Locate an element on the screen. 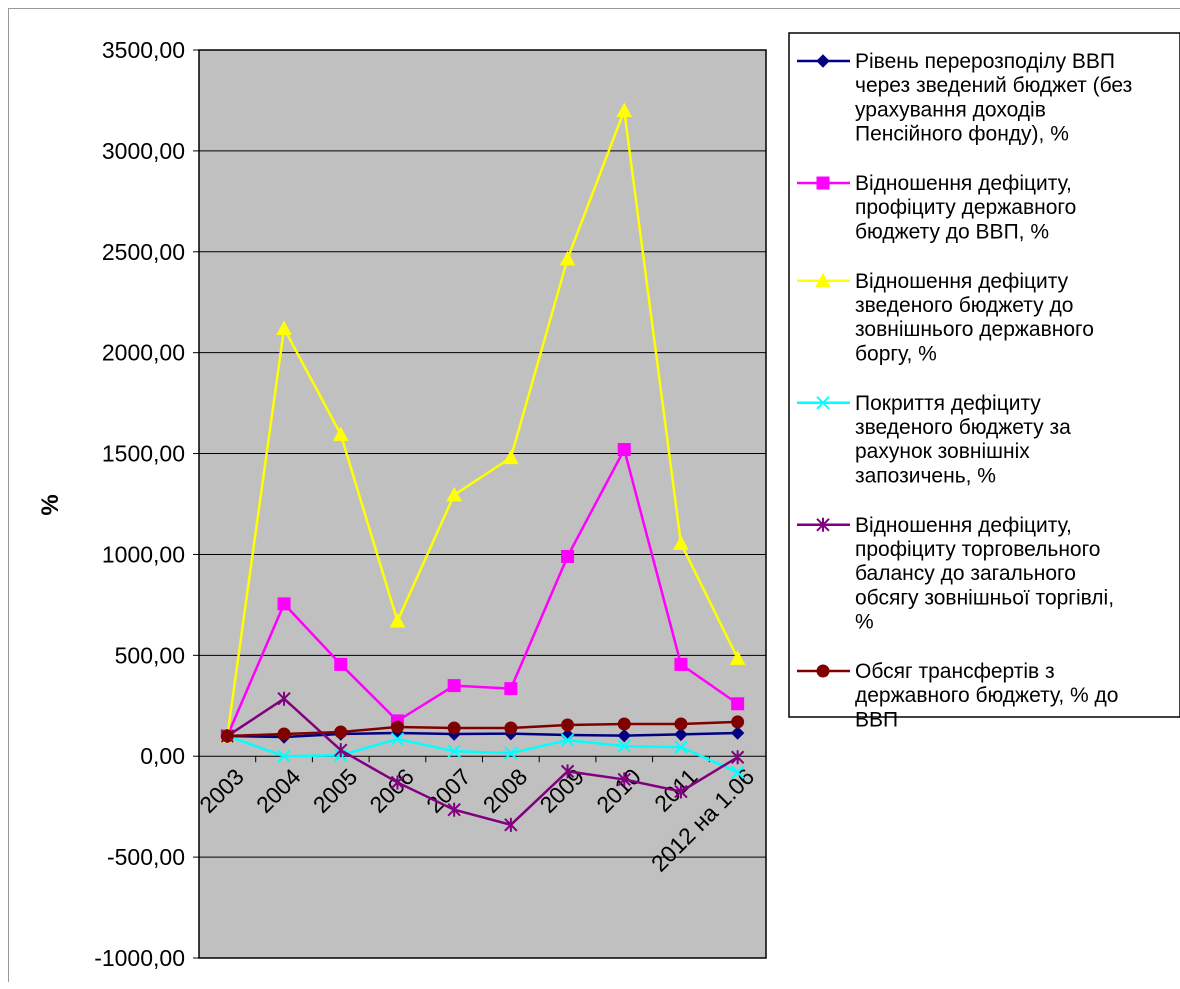 The image size is (1180, 989). legend-label: державного бюджету, % до is located at coordinates (986, 695).